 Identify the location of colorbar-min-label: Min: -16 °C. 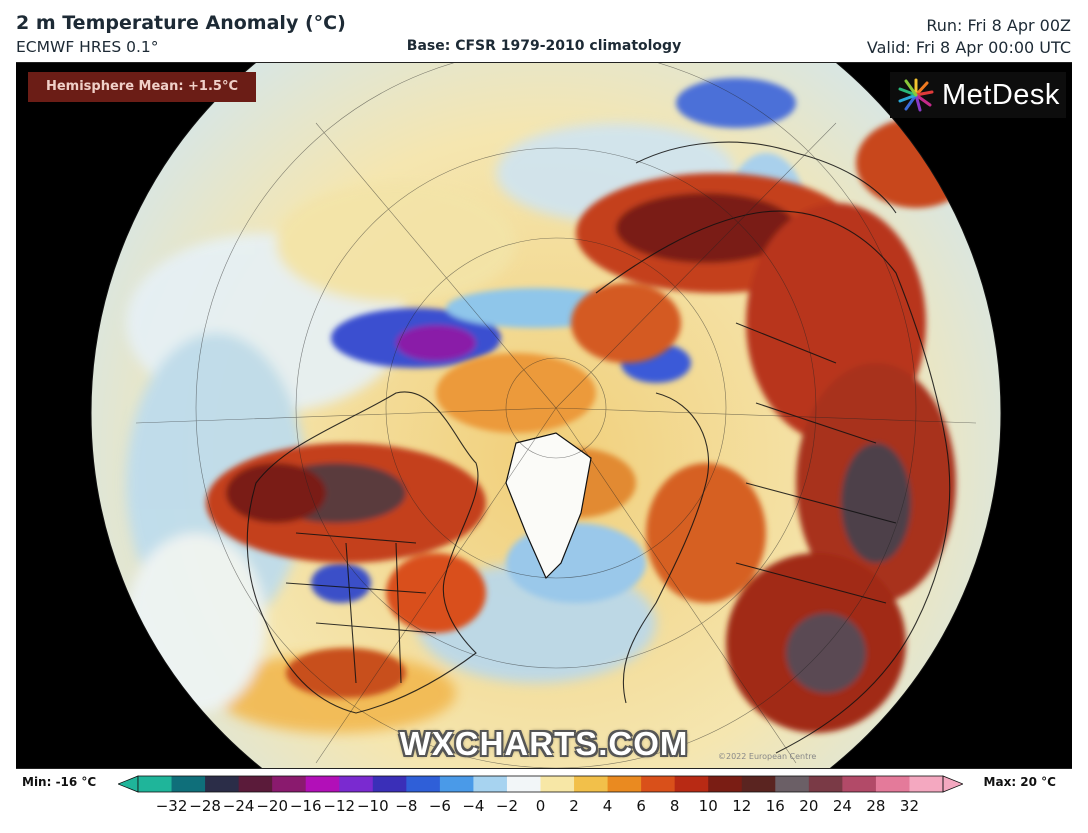
(59, 782).